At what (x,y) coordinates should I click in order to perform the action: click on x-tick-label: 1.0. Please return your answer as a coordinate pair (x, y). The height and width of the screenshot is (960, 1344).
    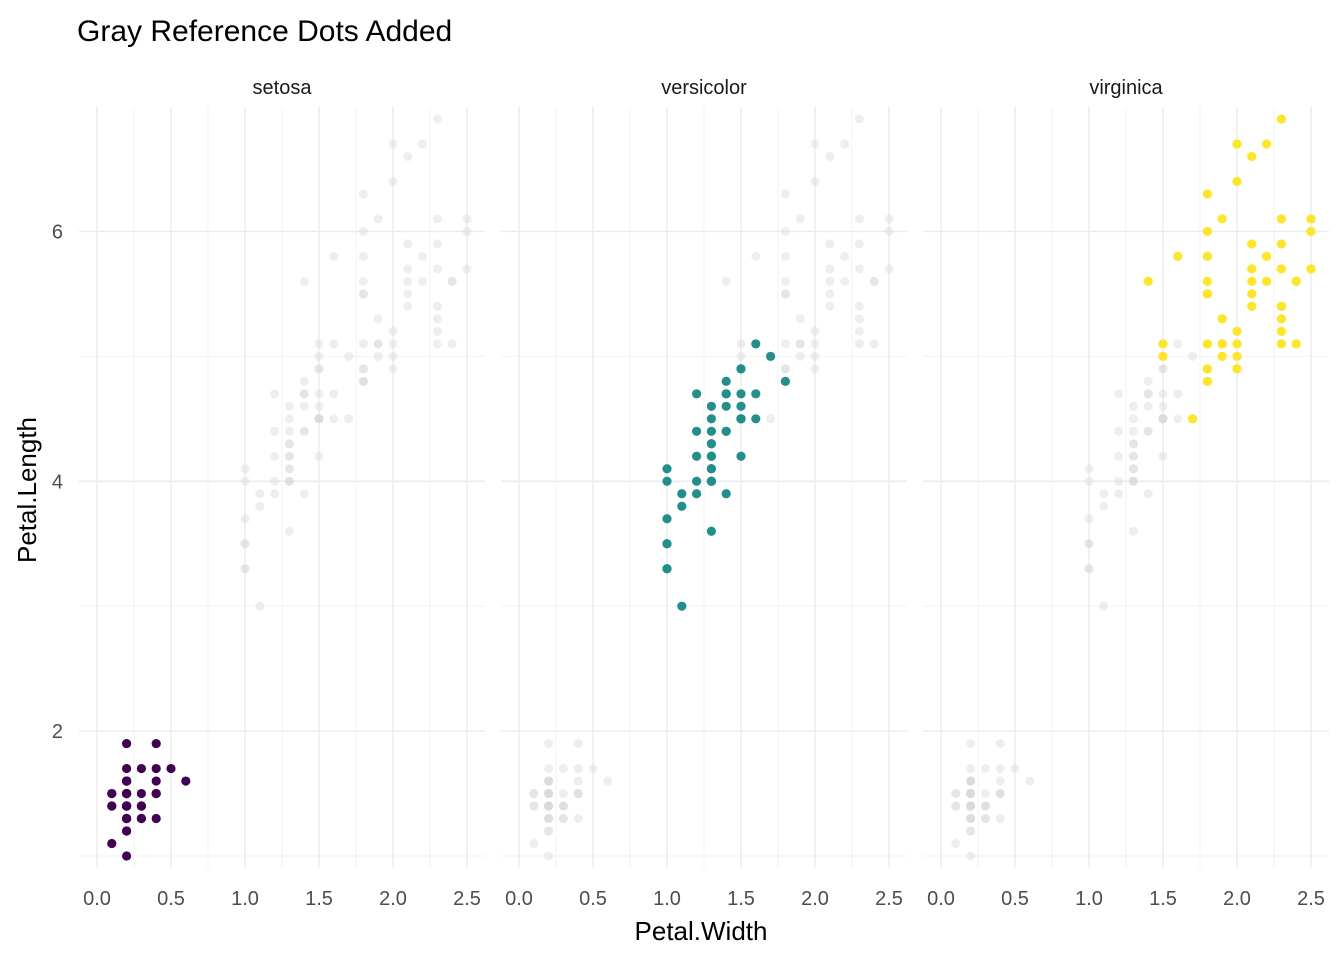
    Looking at the image, I should click on (667, 899).